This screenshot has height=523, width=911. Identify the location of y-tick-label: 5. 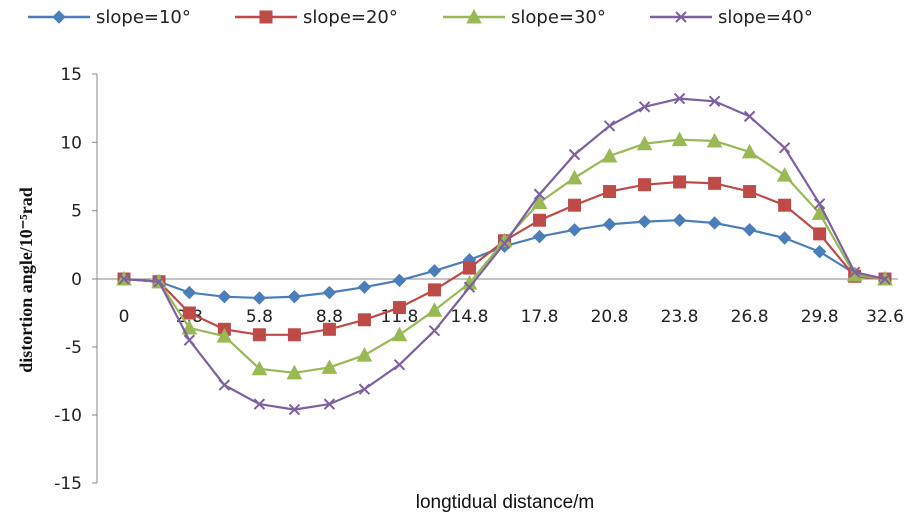
(76, 212).